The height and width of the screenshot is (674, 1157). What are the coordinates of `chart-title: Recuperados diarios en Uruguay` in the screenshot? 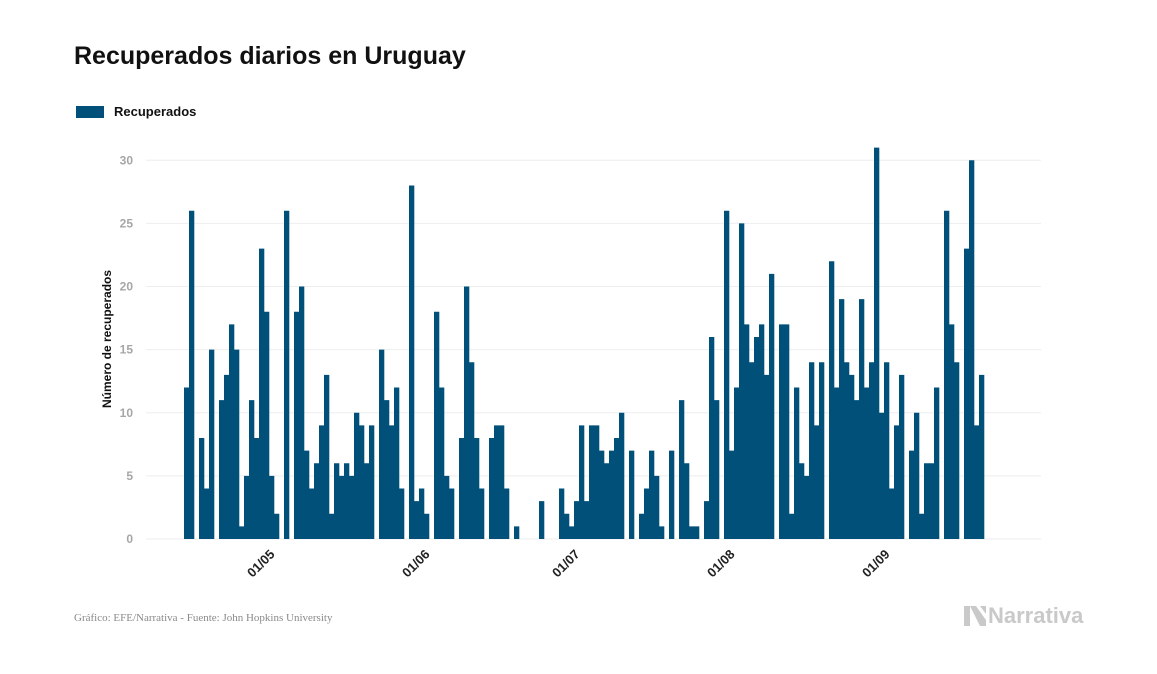 It's located at (270, 56).